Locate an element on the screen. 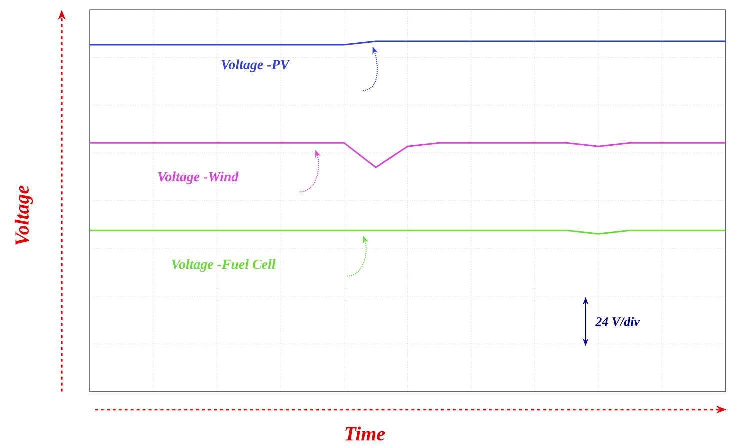 This screenshot has width=729, height=446. x-axis-title: Time is located at coordinates (366, 433).